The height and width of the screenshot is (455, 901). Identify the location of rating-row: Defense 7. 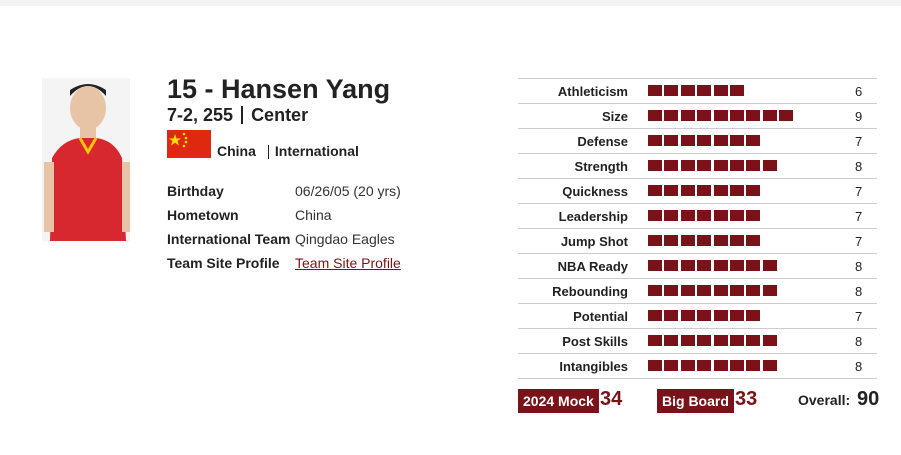
(697, 140).